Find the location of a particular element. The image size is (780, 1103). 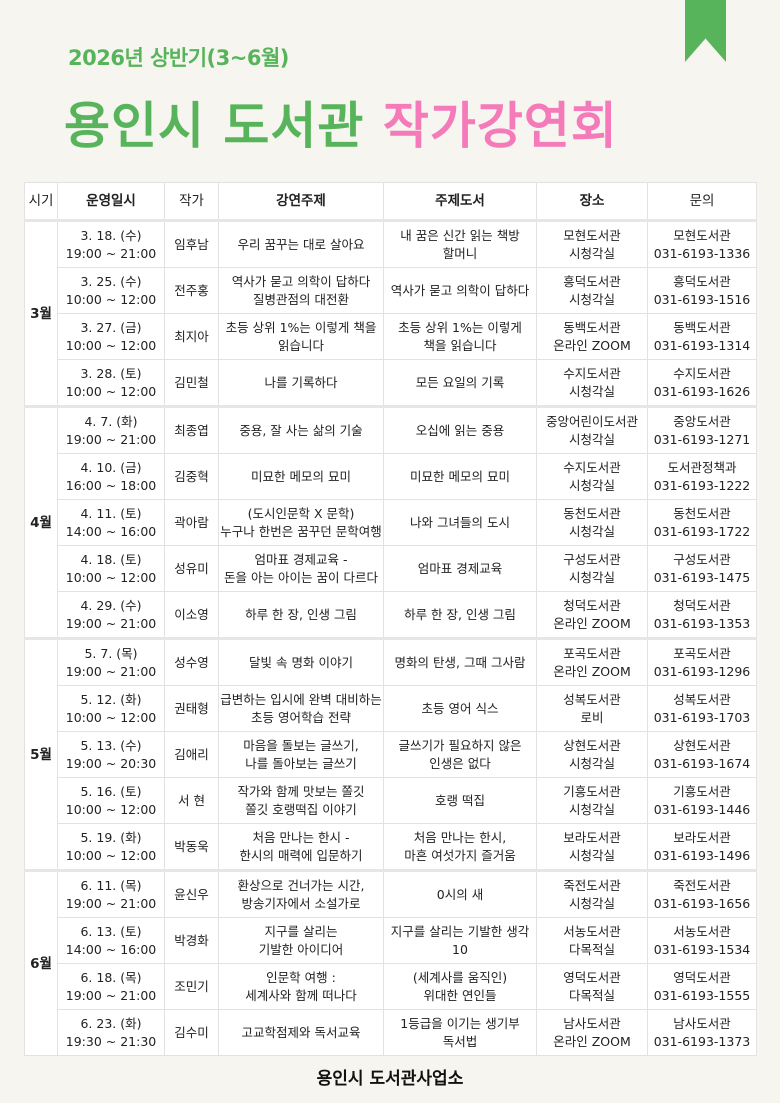

date-cell-line: 3. 28. (토) is located at coordinates (111, 373).